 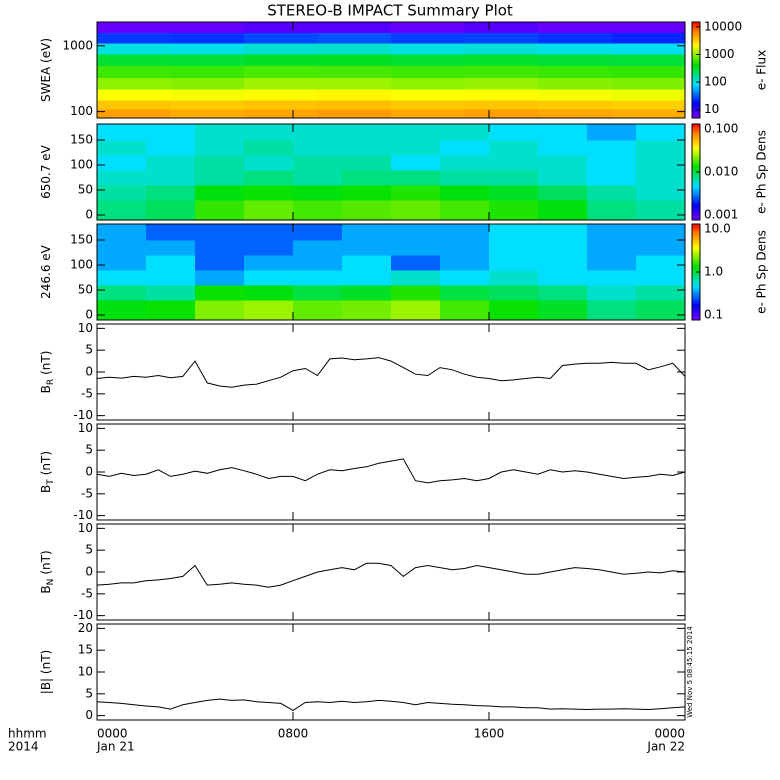 I want to click on y-axis-label: BN (nT), so click(x=47, y=571).